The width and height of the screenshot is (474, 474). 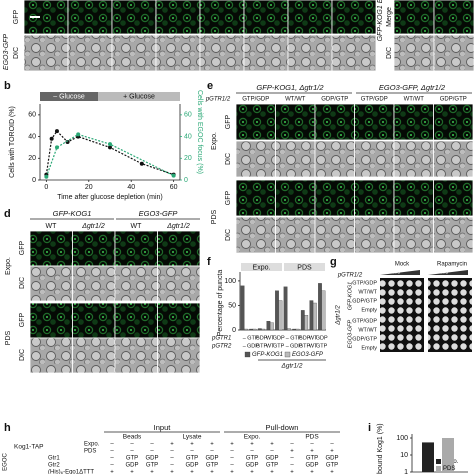 What do you see at coordinates (262, 346) in the screenshot?
I see `x-tick-label: GTP` at bounding box center [262, 346].